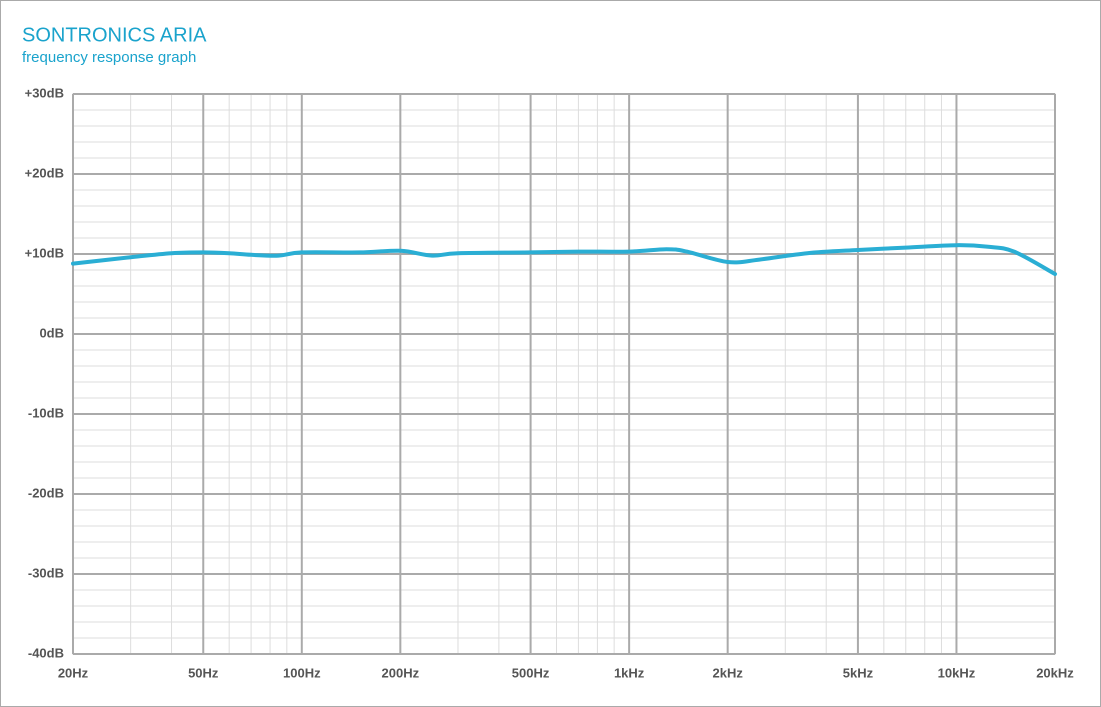 Image resolution: width=1101 pixels, height=707 pixels. What do you see at coordinates (957, 672) in the screenshot?
I see `x-tick-label: 10kHz` at bounding box center [957, 672].